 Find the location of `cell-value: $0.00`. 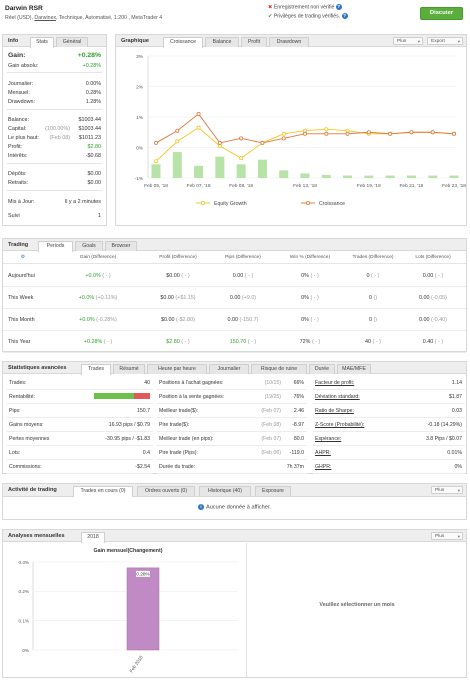

cell-value: $0.00 is located at coordinates (173, 276).